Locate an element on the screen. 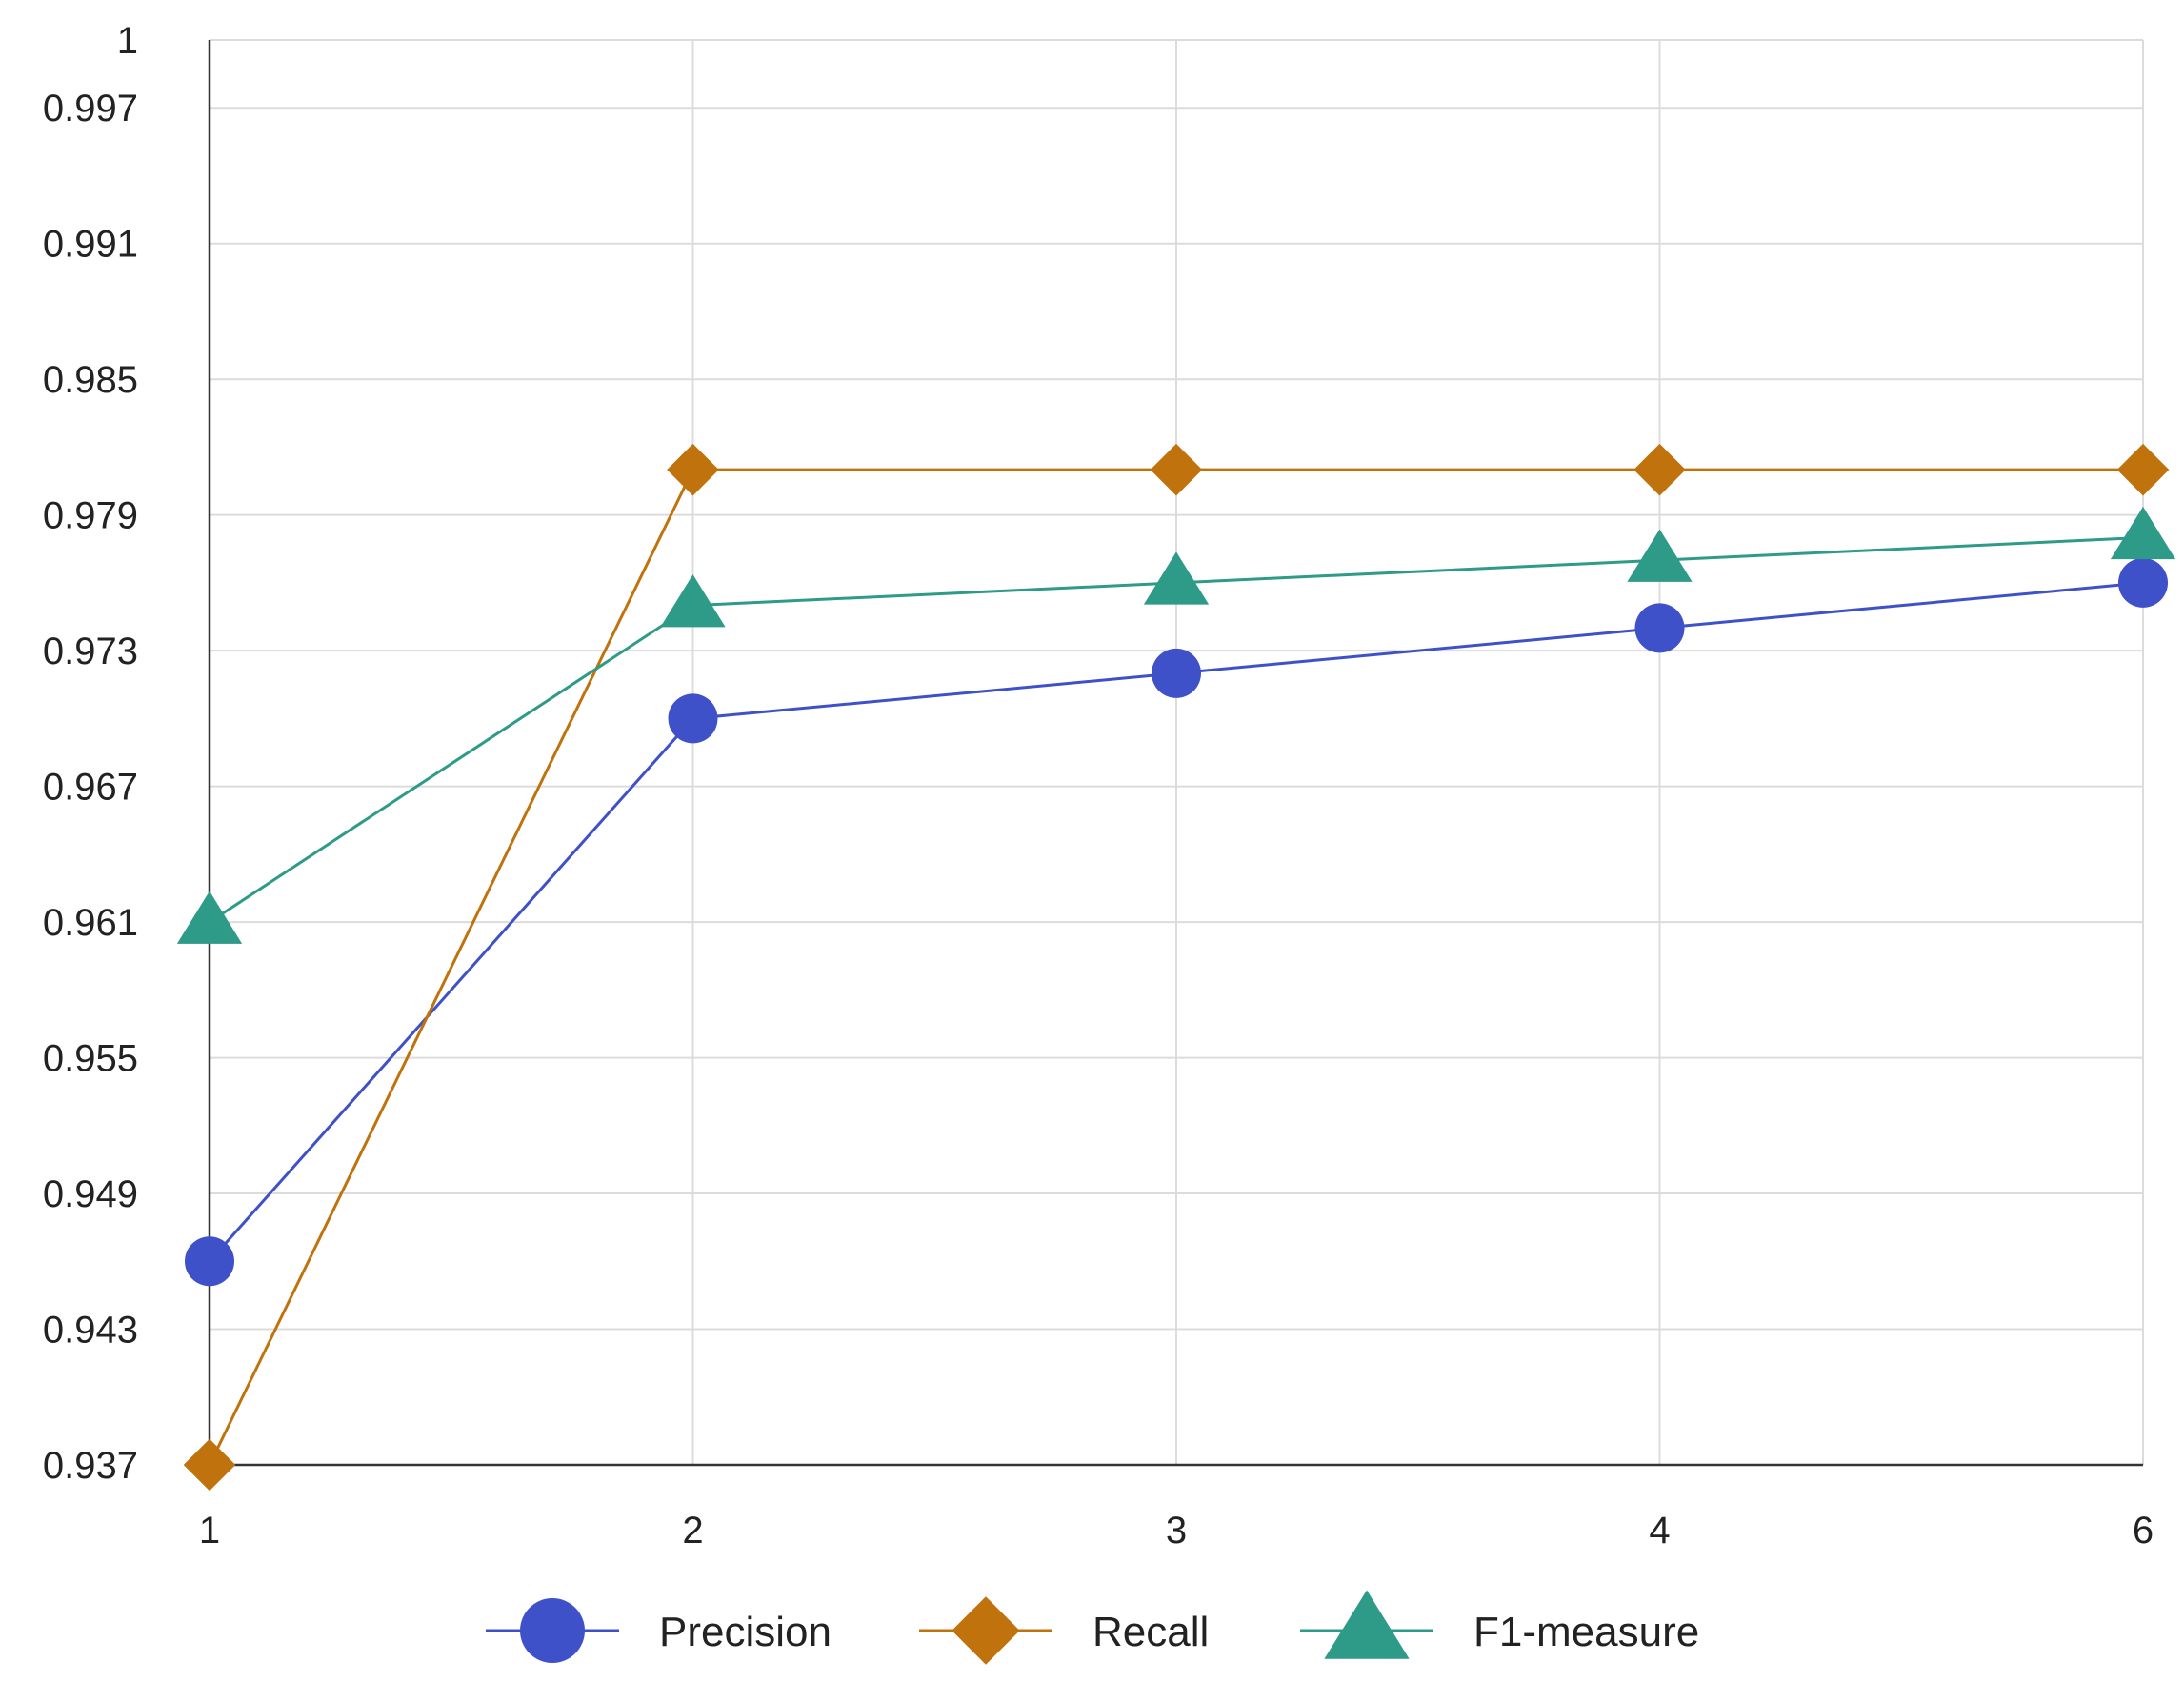 This screenshot has height=1682, width=2184. y-tick-label: 0.943 is located at coordinates (90, 1331).